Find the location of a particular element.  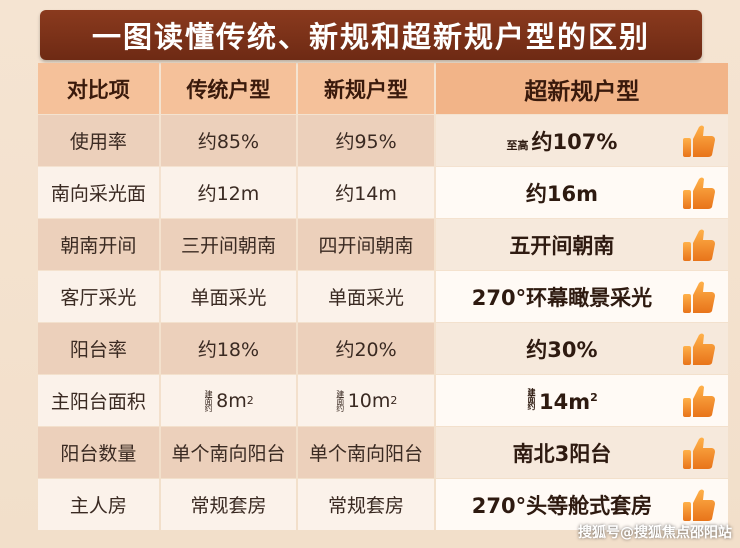

item-cell: 阳台数量 is located at coordinates (98, 452).